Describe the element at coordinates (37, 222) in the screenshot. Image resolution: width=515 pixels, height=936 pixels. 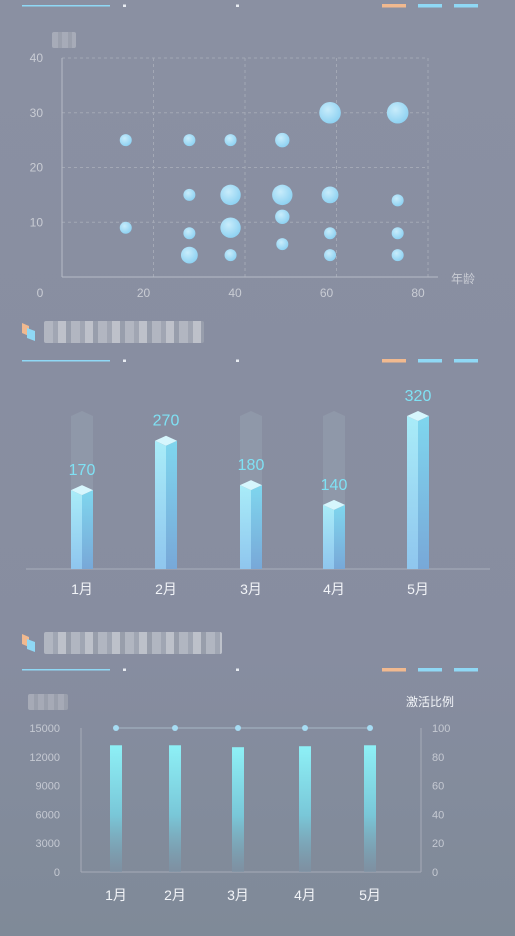
I see `y-tick-label: 10` at that location.